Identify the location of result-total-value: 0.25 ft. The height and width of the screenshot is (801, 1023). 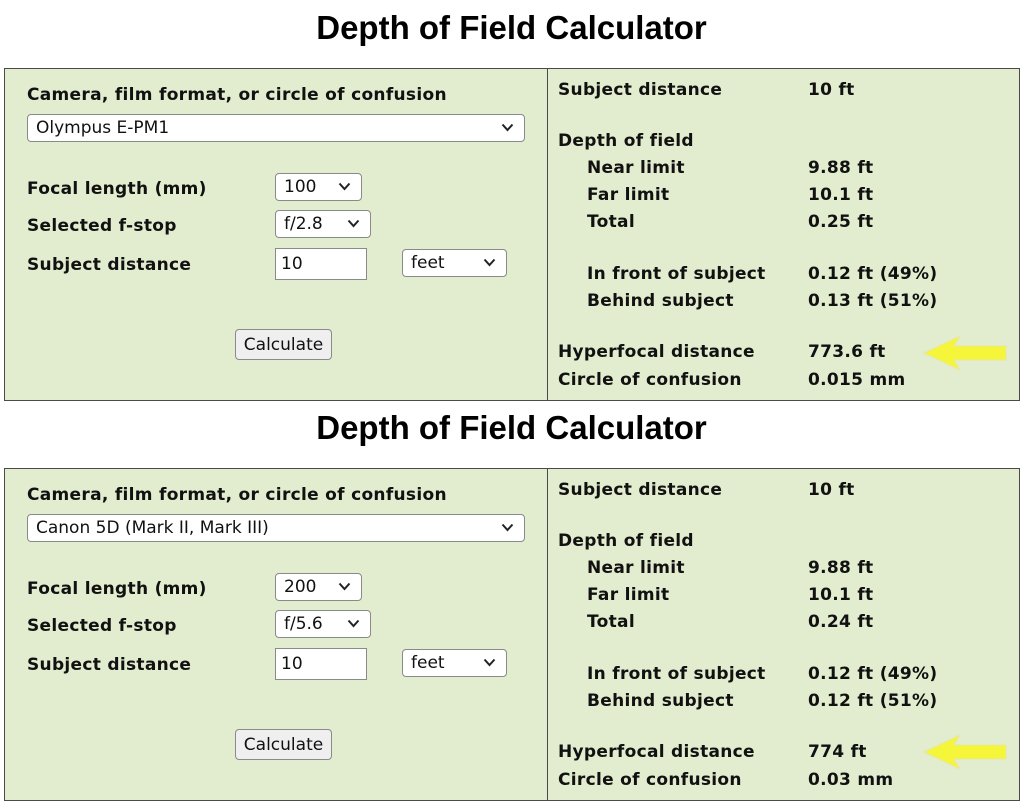
(841, 222).